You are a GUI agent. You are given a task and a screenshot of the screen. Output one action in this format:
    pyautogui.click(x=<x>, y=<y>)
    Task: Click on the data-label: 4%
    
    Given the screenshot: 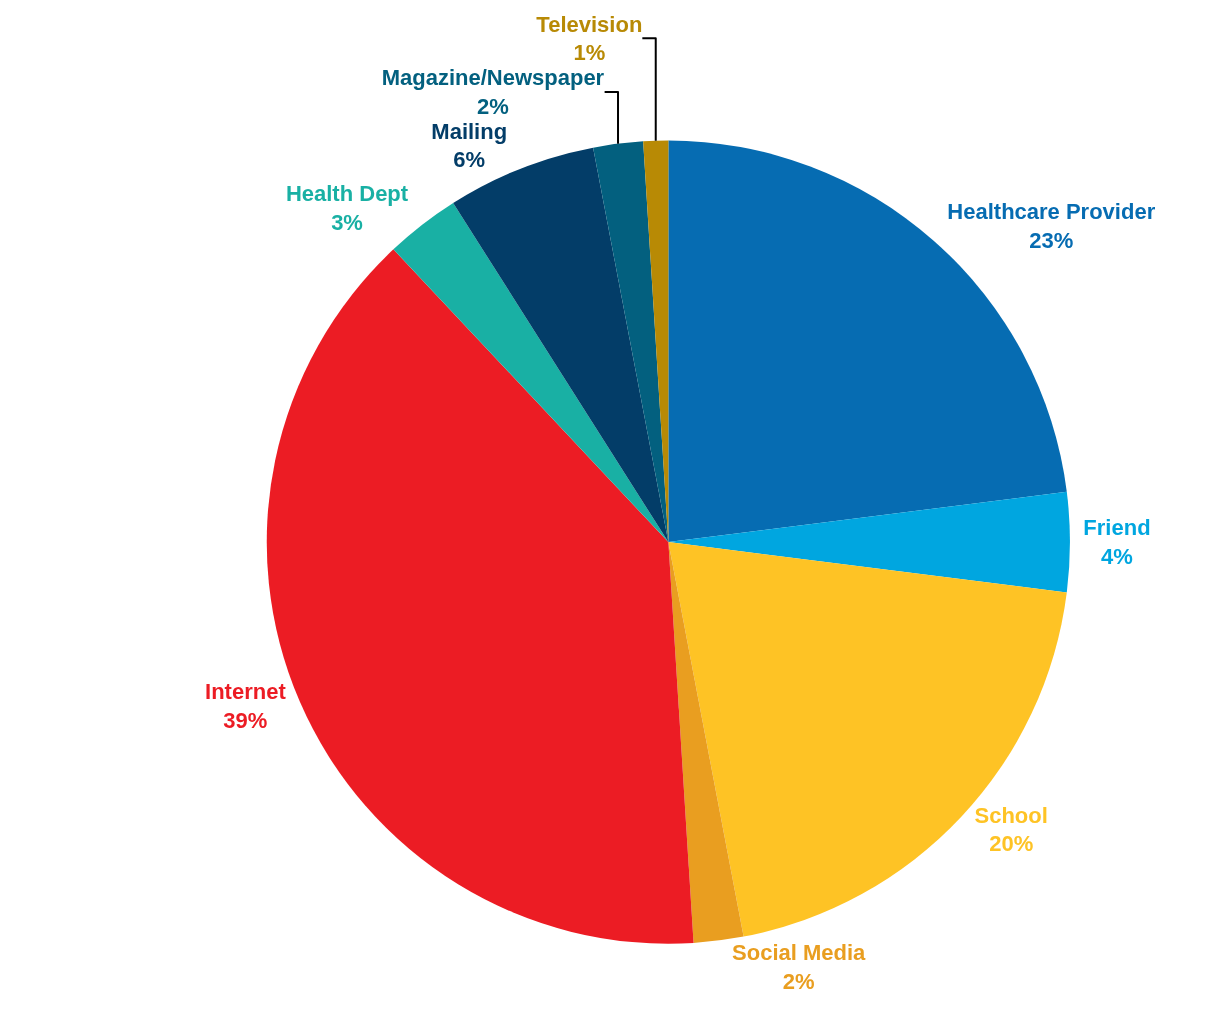 What is the action you would take?
    pyautogui.click(x=1117, y=556)
    